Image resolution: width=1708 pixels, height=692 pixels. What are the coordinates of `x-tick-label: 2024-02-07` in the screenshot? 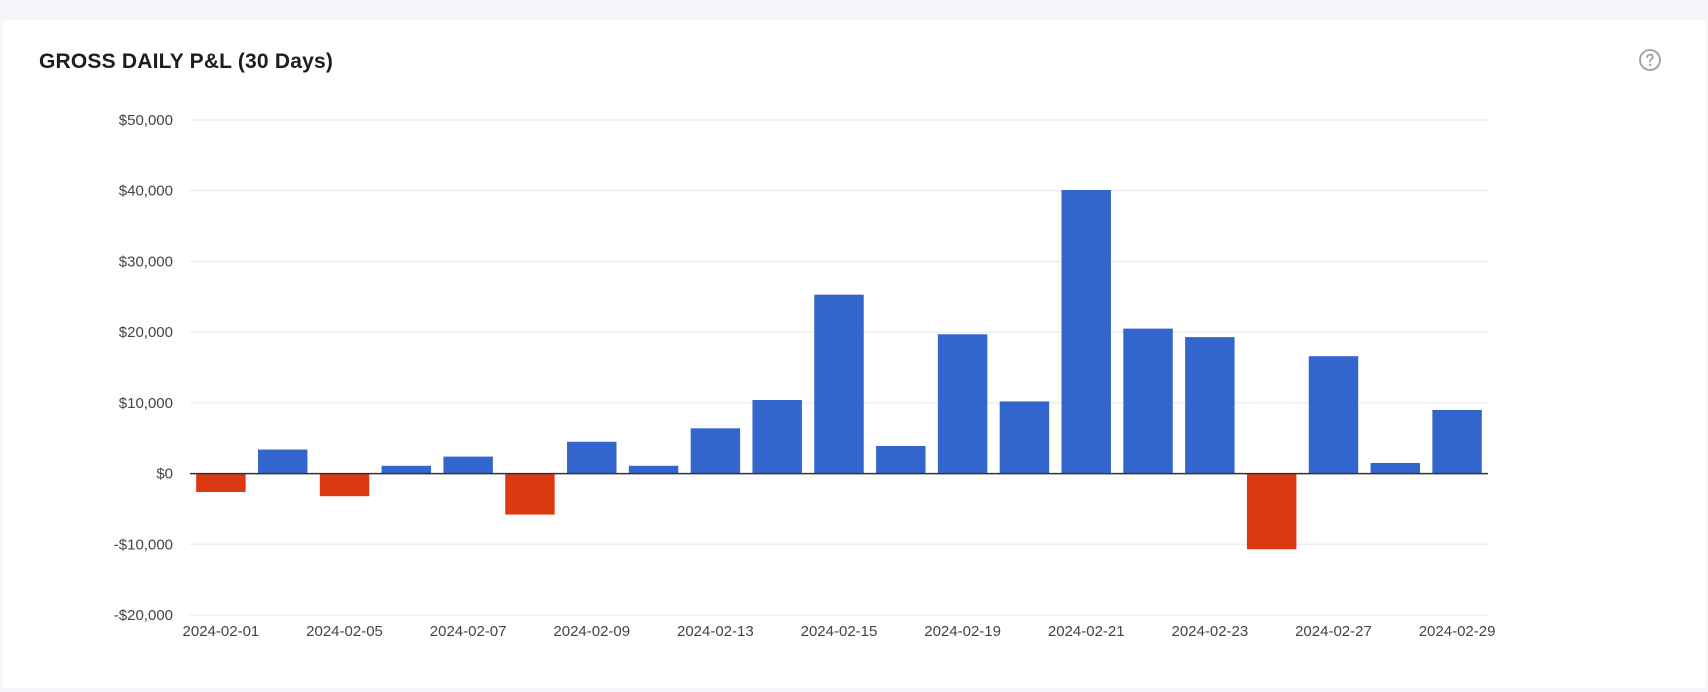 It's located at (468, 631).